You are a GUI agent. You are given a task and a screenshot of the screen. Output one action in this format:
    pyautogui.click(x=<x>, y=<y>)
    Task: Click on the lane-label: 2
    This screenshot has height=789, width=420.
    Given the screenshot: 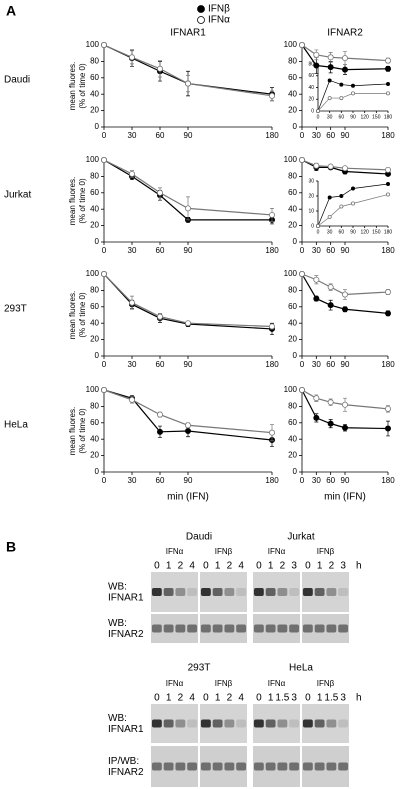 What is the action you would take?
    pyautogui.click(x=332, y=566)
    